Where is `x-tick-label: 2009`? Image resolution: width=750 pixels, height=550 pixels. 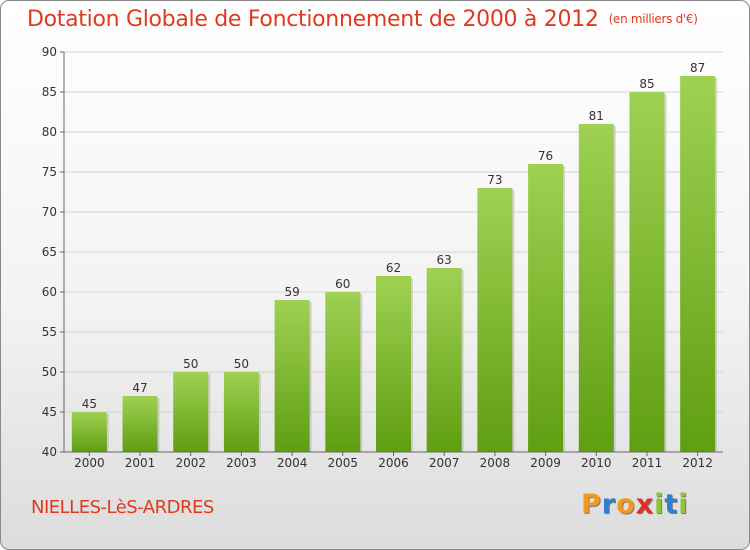 x-tick-label: 2009 is located at coordinates (545, 463).